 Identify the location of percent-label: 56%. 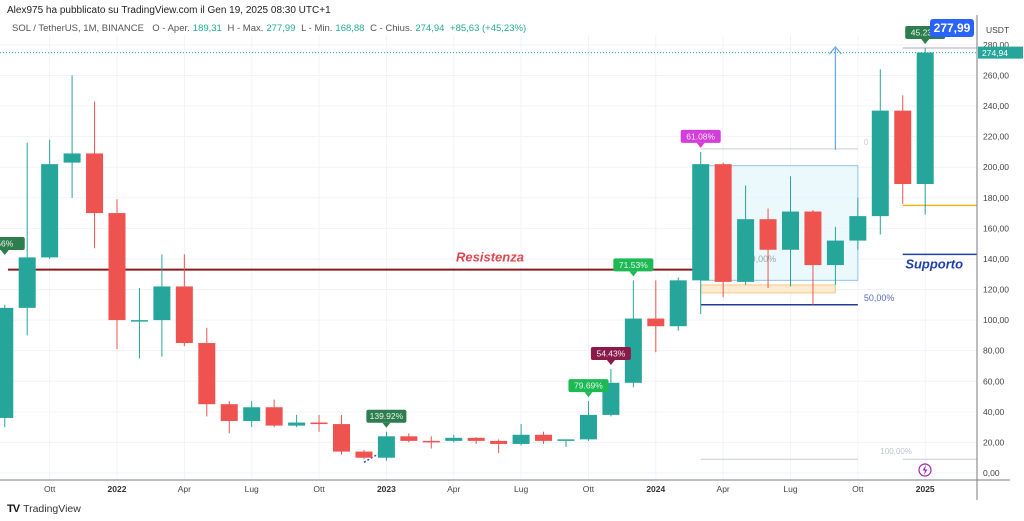
(12, 245).